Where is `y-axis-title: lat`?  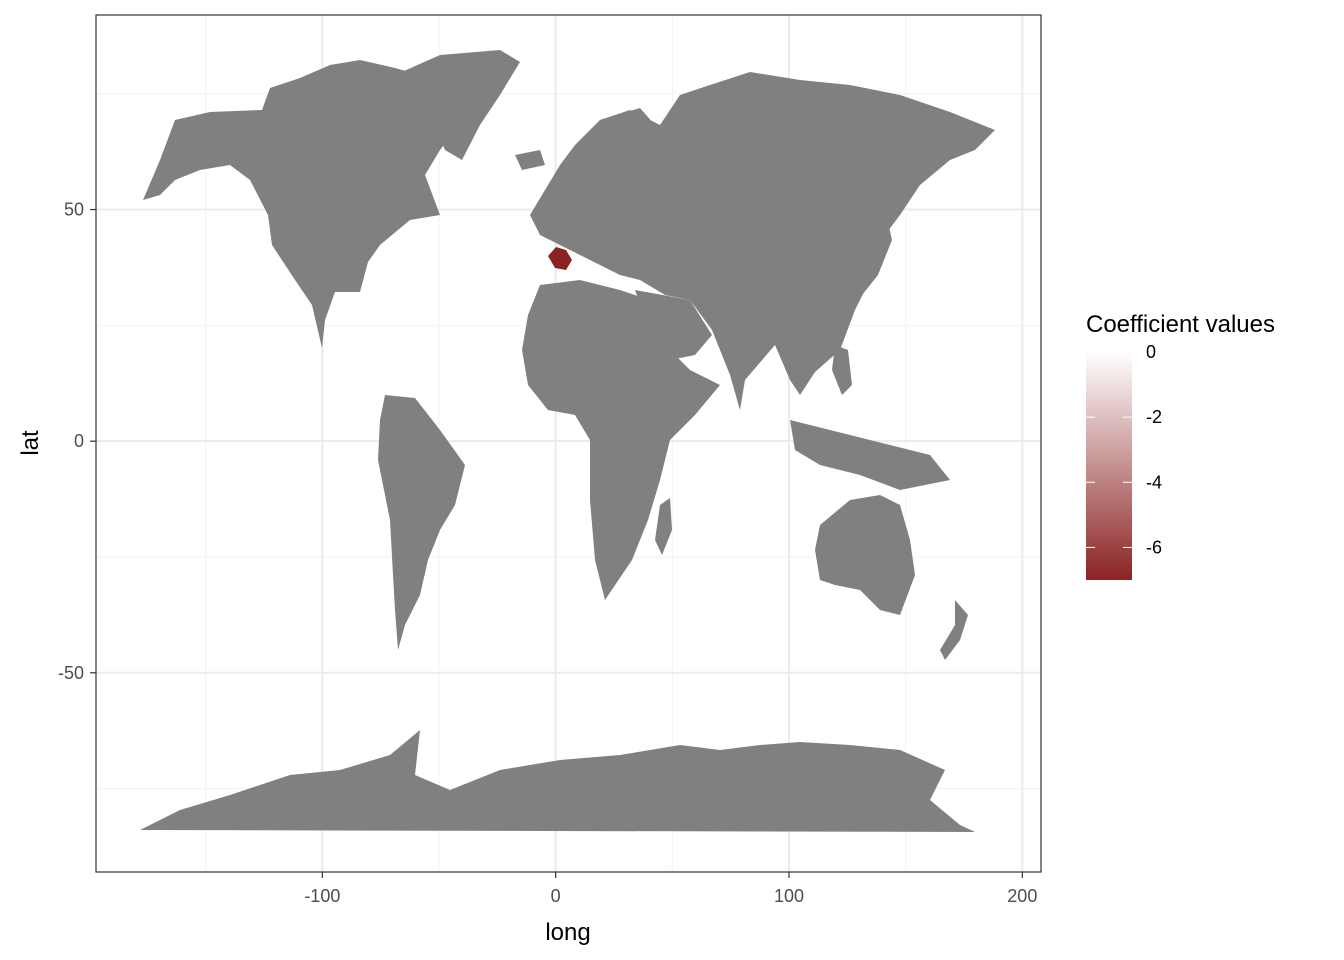 y-axis-title: lat is located at coordinates (30, 443).